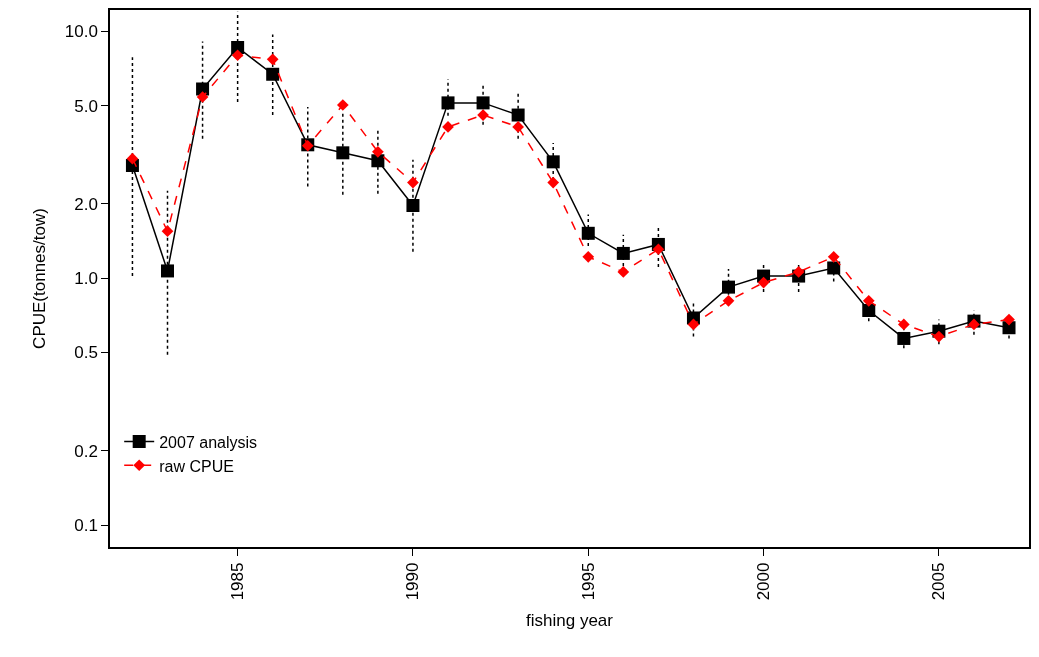 This screenshot has width=1039, height=657. What do you see at coordinates (86, 451) in the screenshot?
I see `y-tick-label: 0.2` at bounding box center [86, 451].